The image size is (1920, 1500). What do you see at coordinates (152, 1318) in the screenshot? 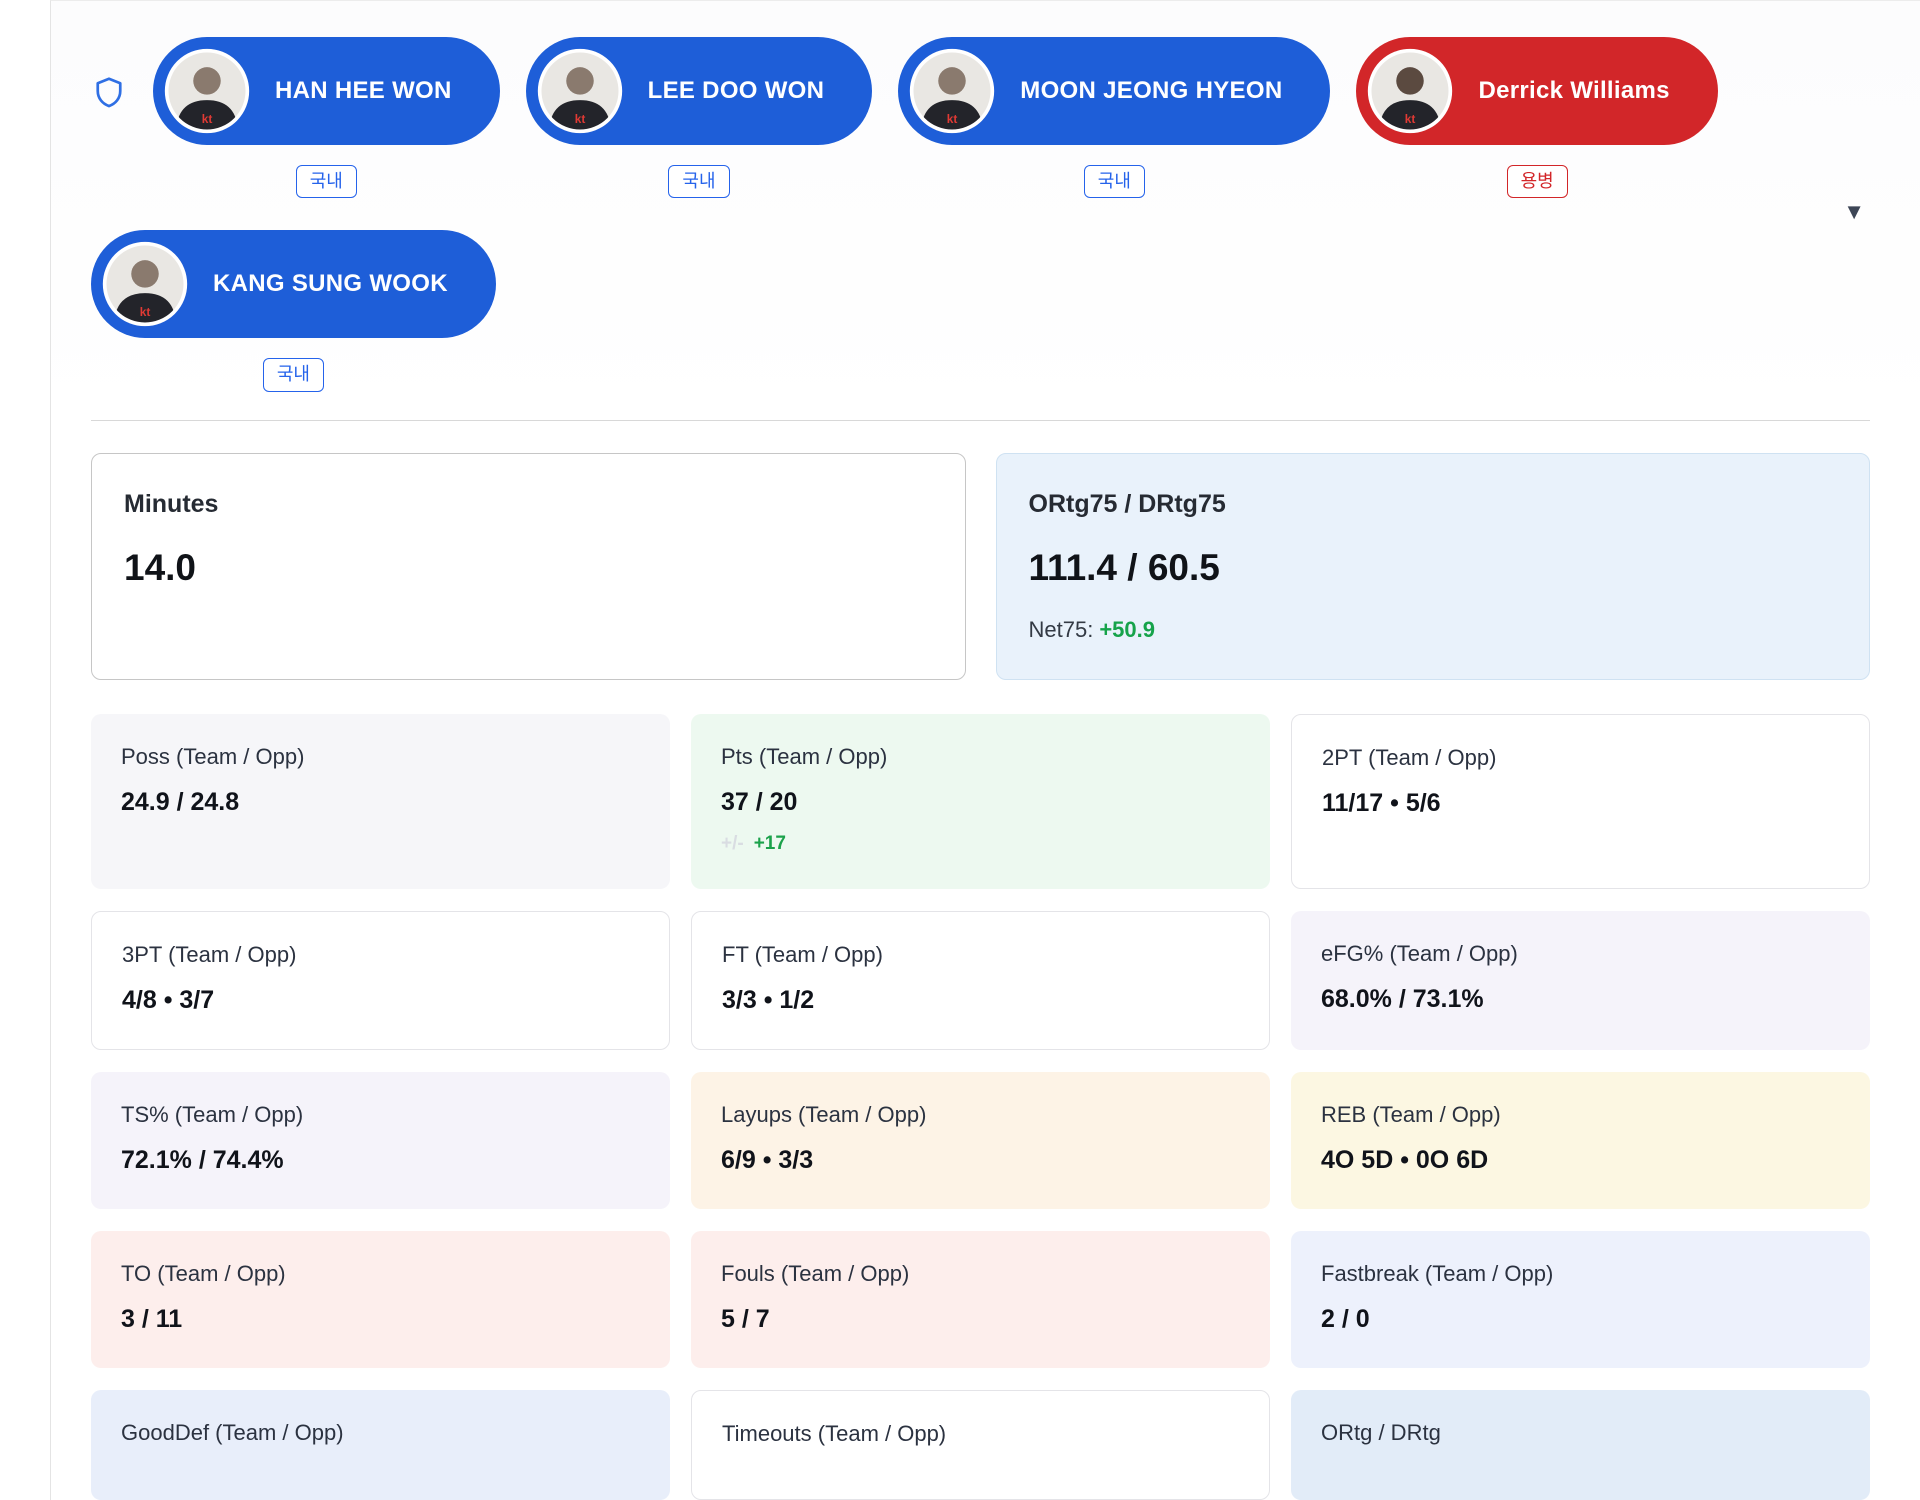
I see `stat-value: 3 / 11` at bounding box center [152, 1318].